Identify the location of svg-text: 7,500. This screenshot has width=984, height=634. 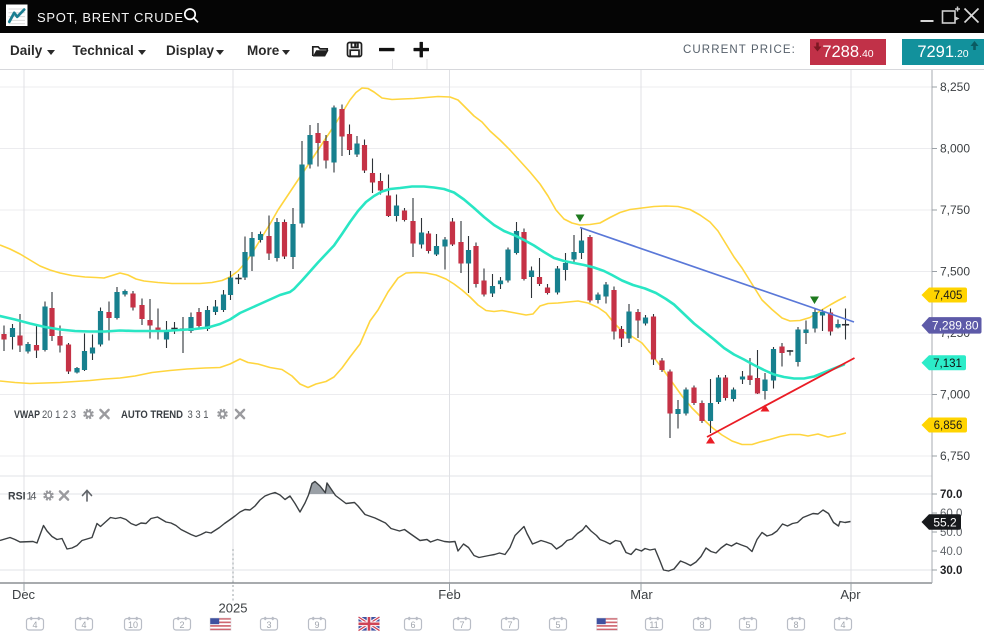
(955, 272).